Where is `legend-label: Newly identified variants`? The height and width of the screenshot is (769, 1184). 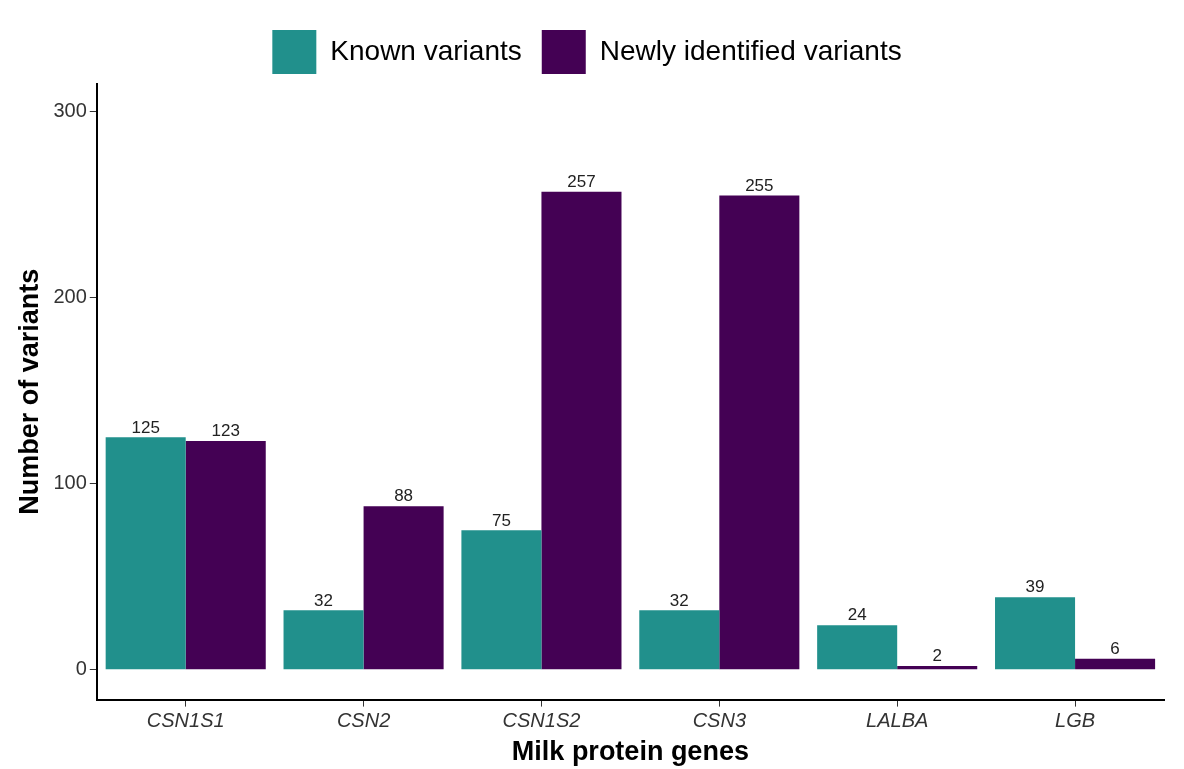
legend-label: Newly identified variants is located at coordinates (750, 50).